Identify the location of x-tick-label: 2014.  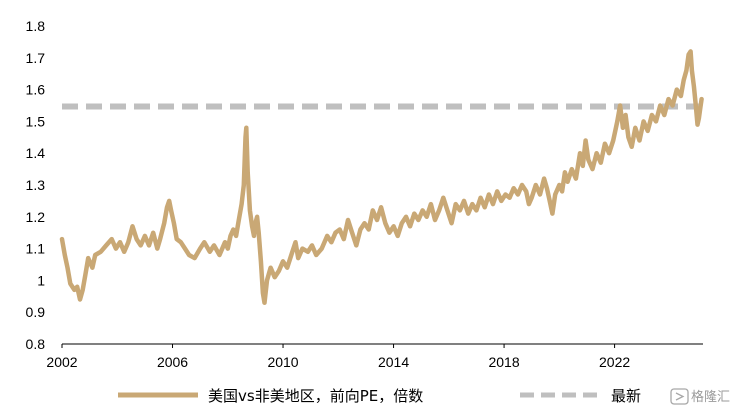
(393, 362).